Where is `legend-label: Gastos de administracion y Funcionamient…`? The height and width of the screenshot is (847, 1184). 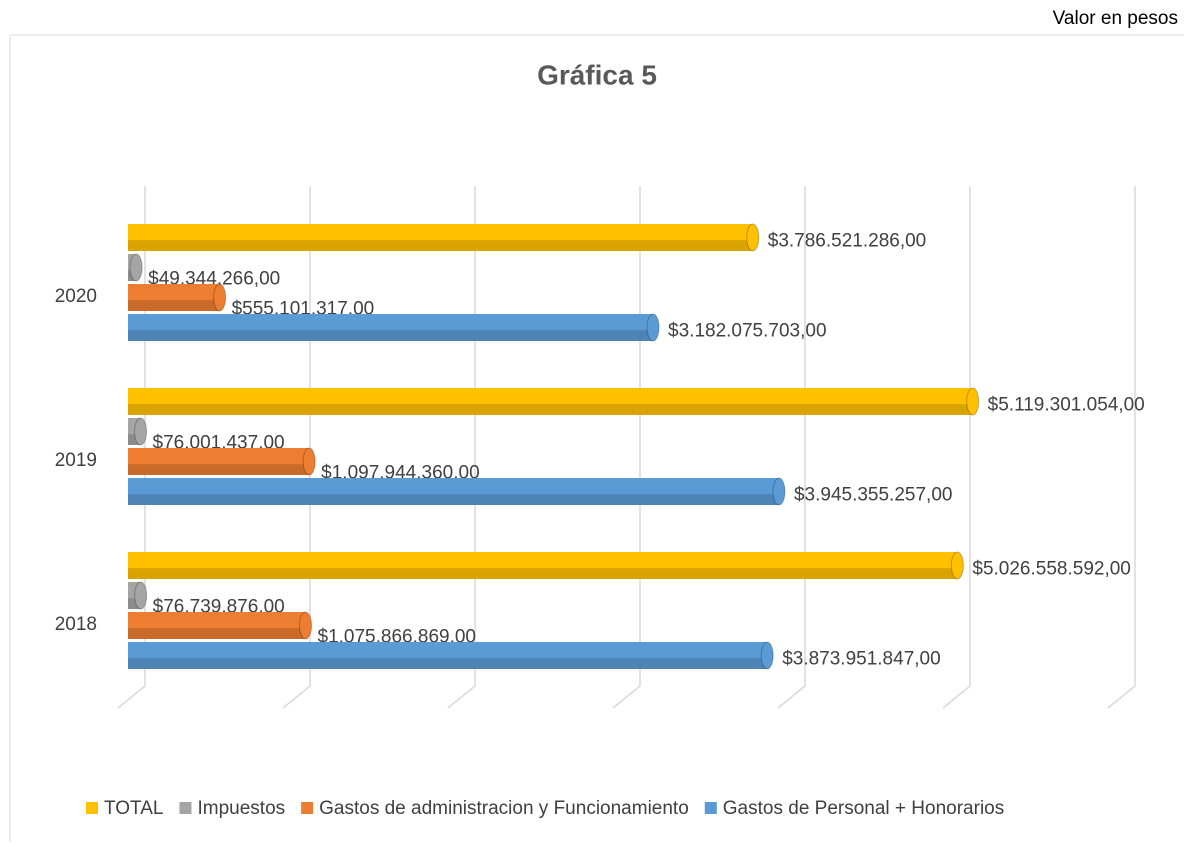
legend-label: Gastos de administracion y Funcionamient… is located at coordinates (504, 808).